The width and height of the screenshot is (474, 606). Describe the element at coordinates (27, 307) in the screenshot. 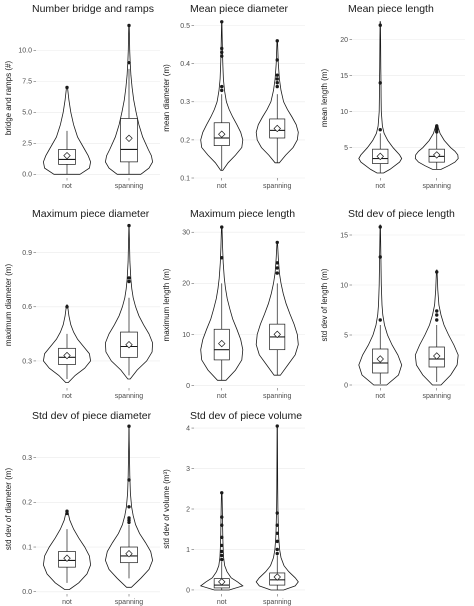

I see `y-tick-label: 0.6` at that location.